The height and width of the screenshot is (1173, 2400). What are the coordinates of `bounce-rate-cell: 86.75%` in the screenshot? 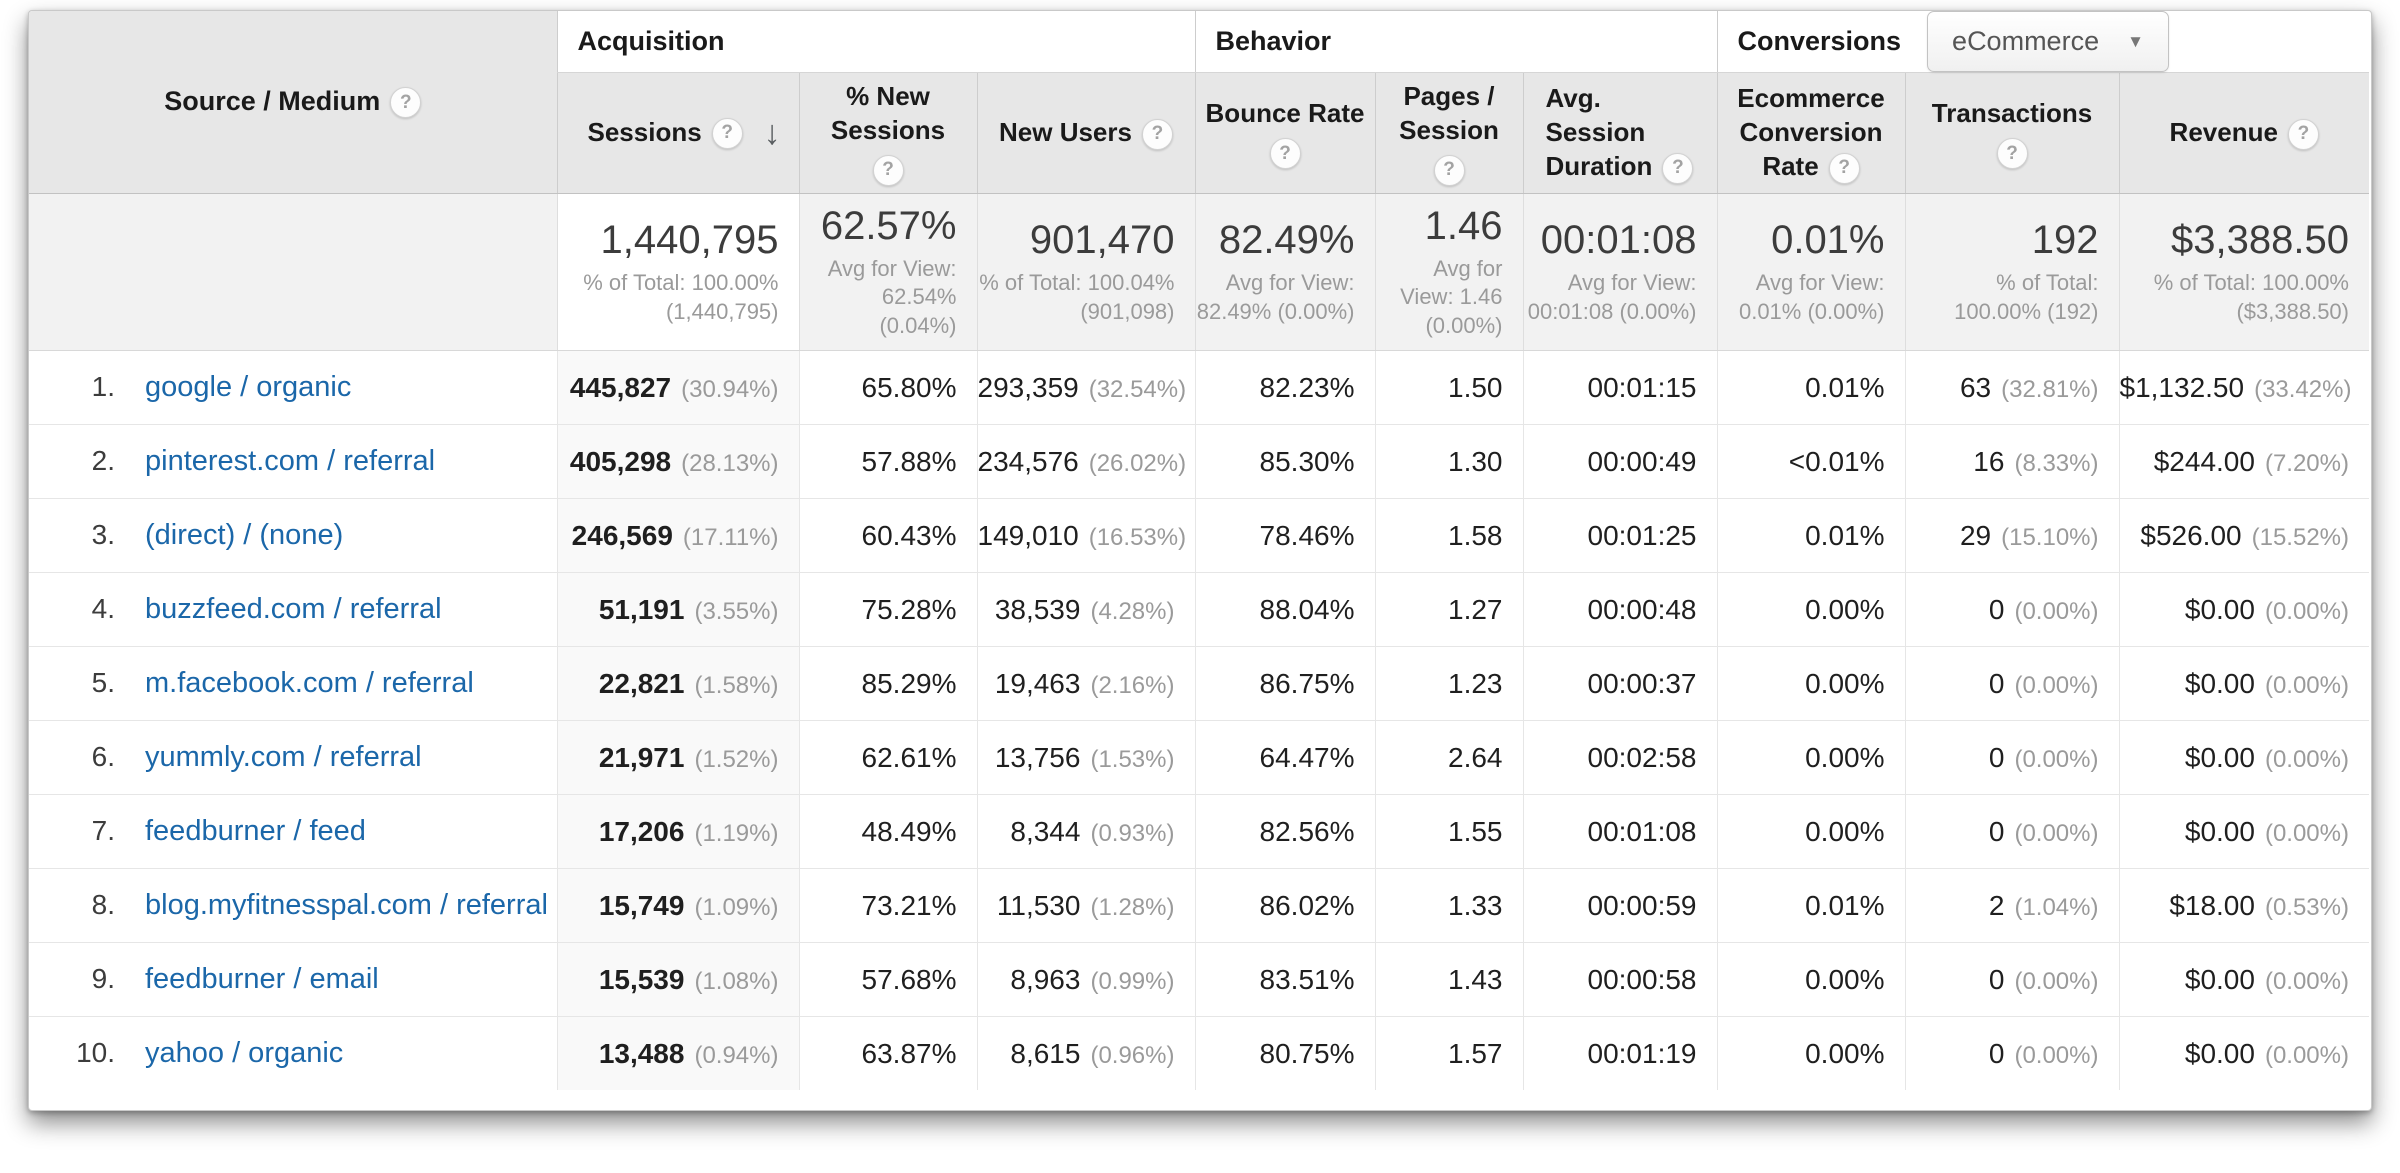 It's located at (1284, 683).